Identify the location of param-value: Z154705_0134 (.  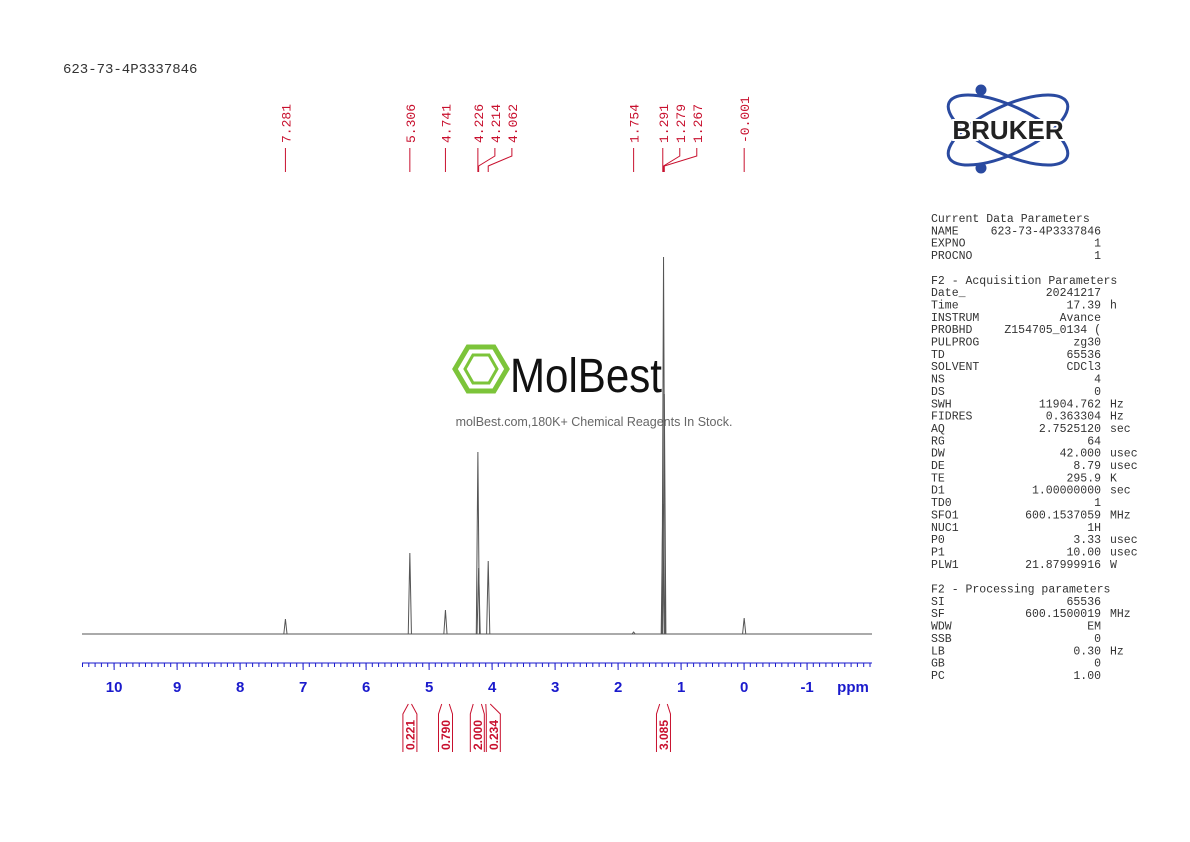
(1052, 330).